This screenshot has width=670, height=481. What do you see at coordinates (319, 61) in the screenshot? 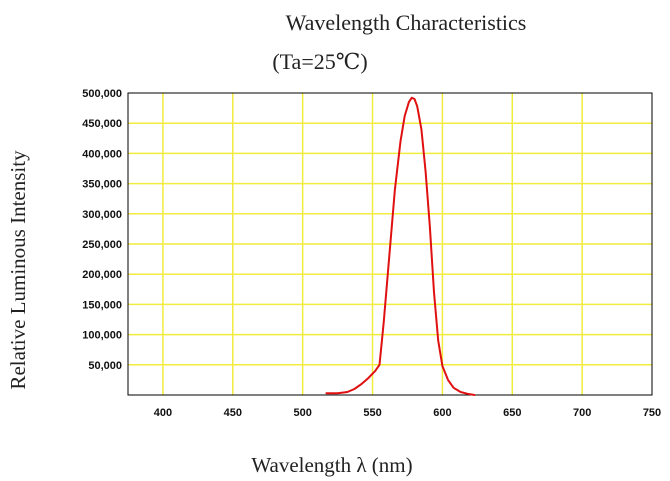
I see `chart-subtitle: (Ta=25℃)` at bounding box center [319, 61].